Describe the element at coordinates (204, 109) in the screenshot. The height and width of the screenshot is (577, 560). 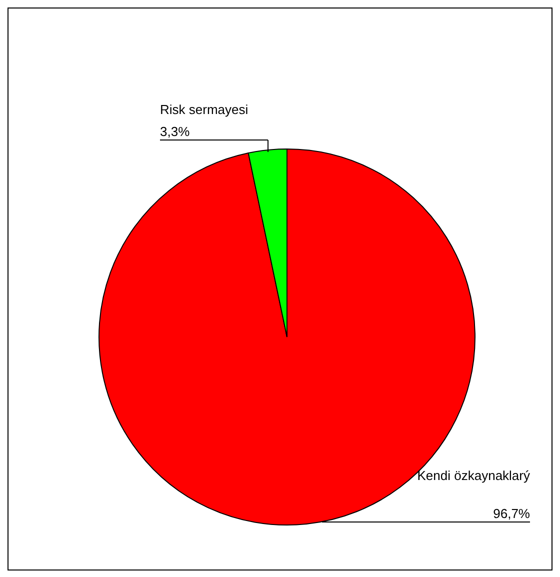
I see `slice-label: Risk sermayesi` at that location.